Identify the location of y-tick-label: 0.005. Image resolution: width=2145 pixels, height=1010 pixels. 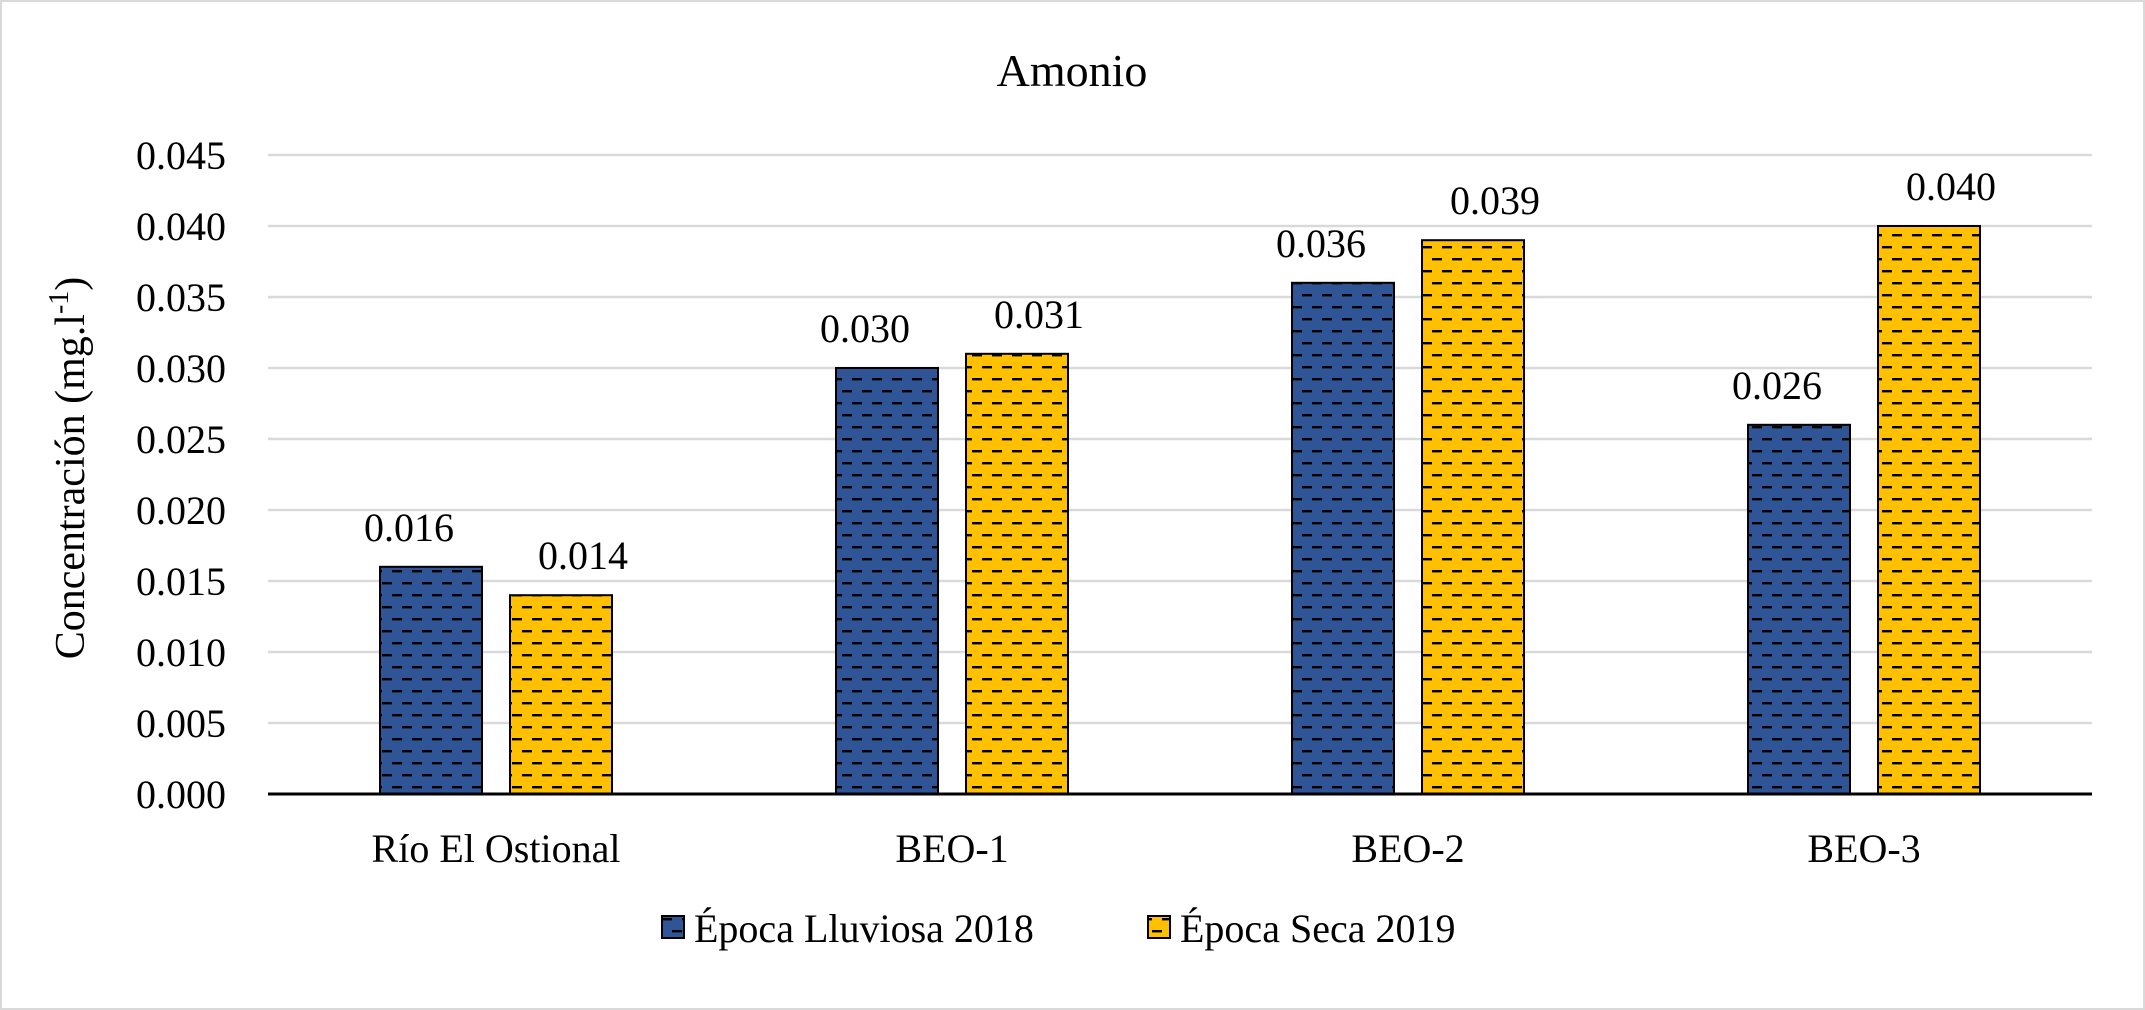
(181, 723).